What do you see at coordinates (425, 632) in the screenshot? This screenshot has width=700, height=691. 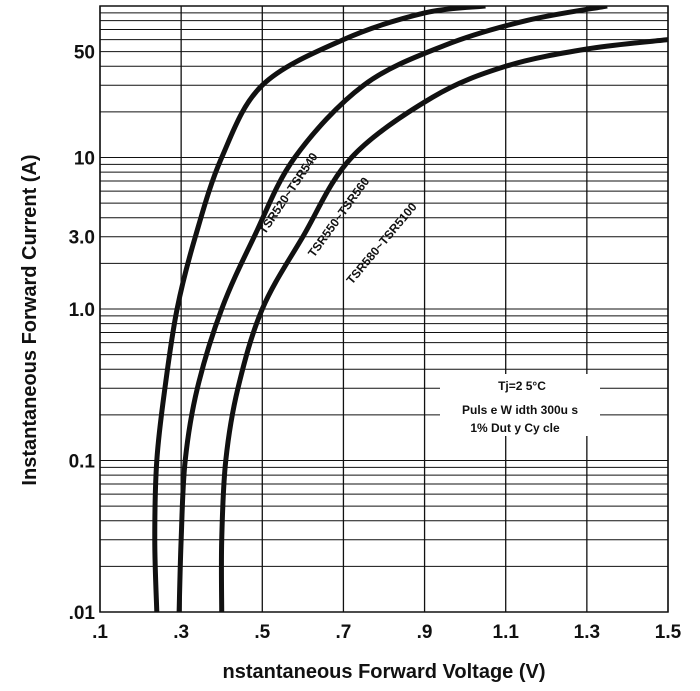 I see `x-tick-label: .9` at bounding box center [425, 632].